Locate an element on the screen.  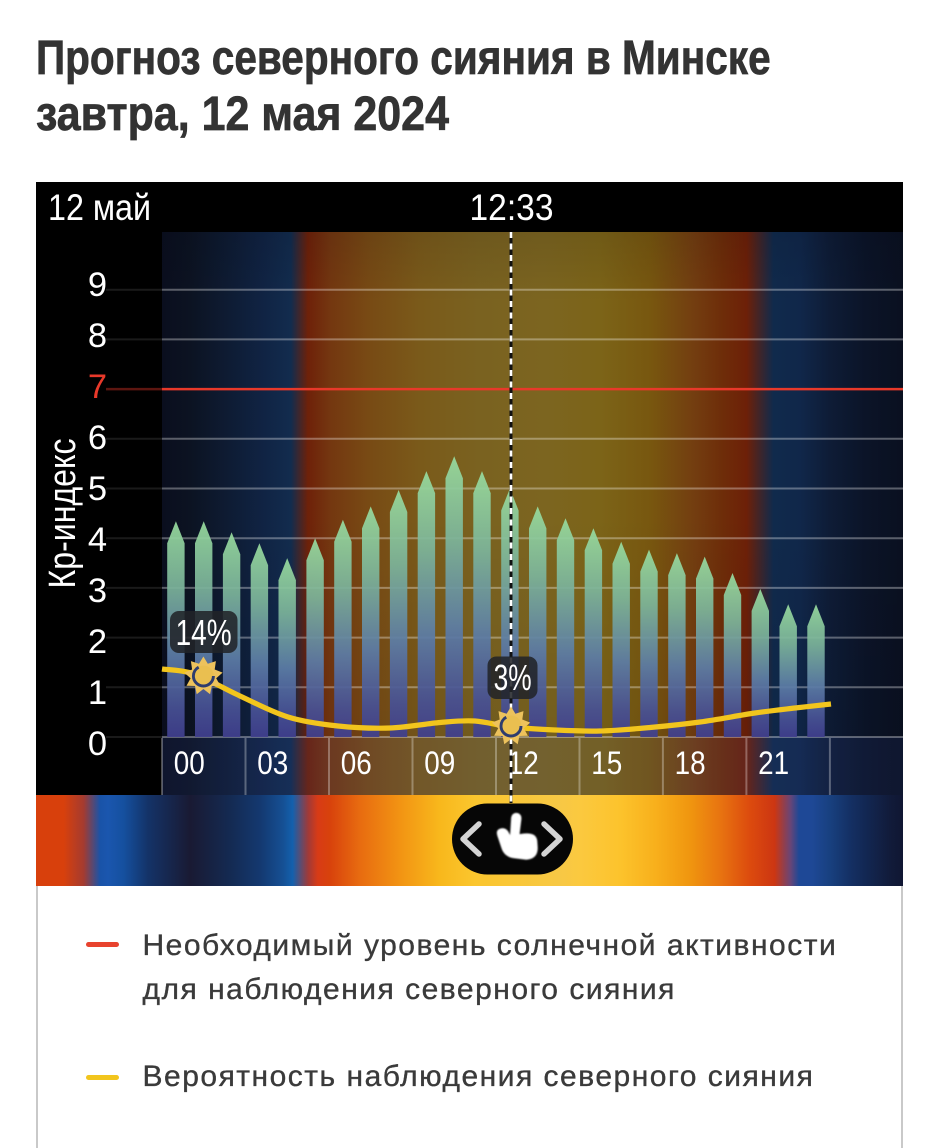
svg-text: 12 is located at coordinates (523, 763).